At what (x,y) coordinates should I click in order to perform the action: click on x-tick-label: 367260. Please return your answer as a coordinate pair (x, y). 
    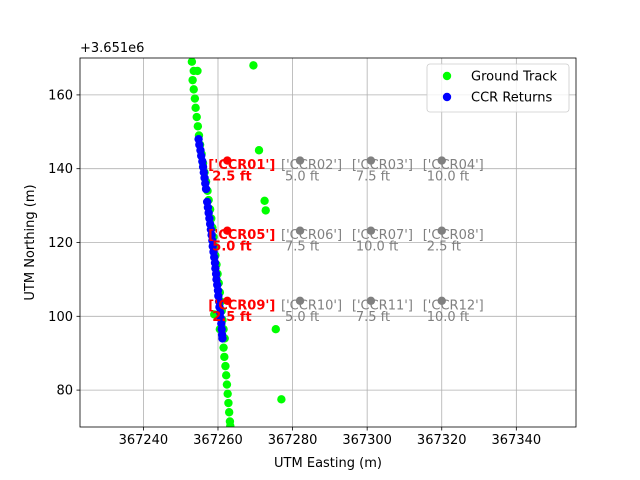
    Looking at the image, I should click on (218, 440).